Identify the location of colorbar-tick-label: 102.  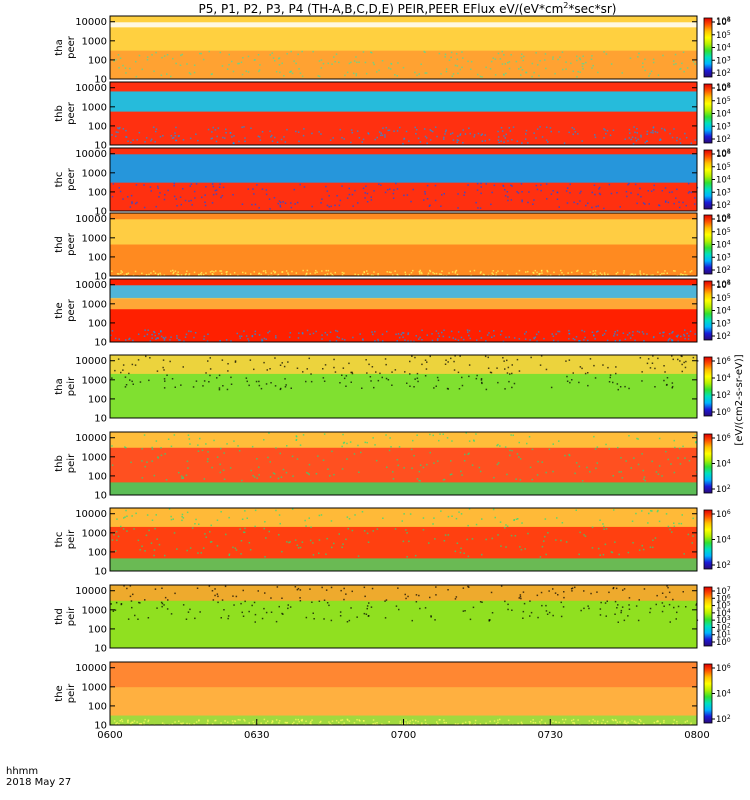
(723, 270).